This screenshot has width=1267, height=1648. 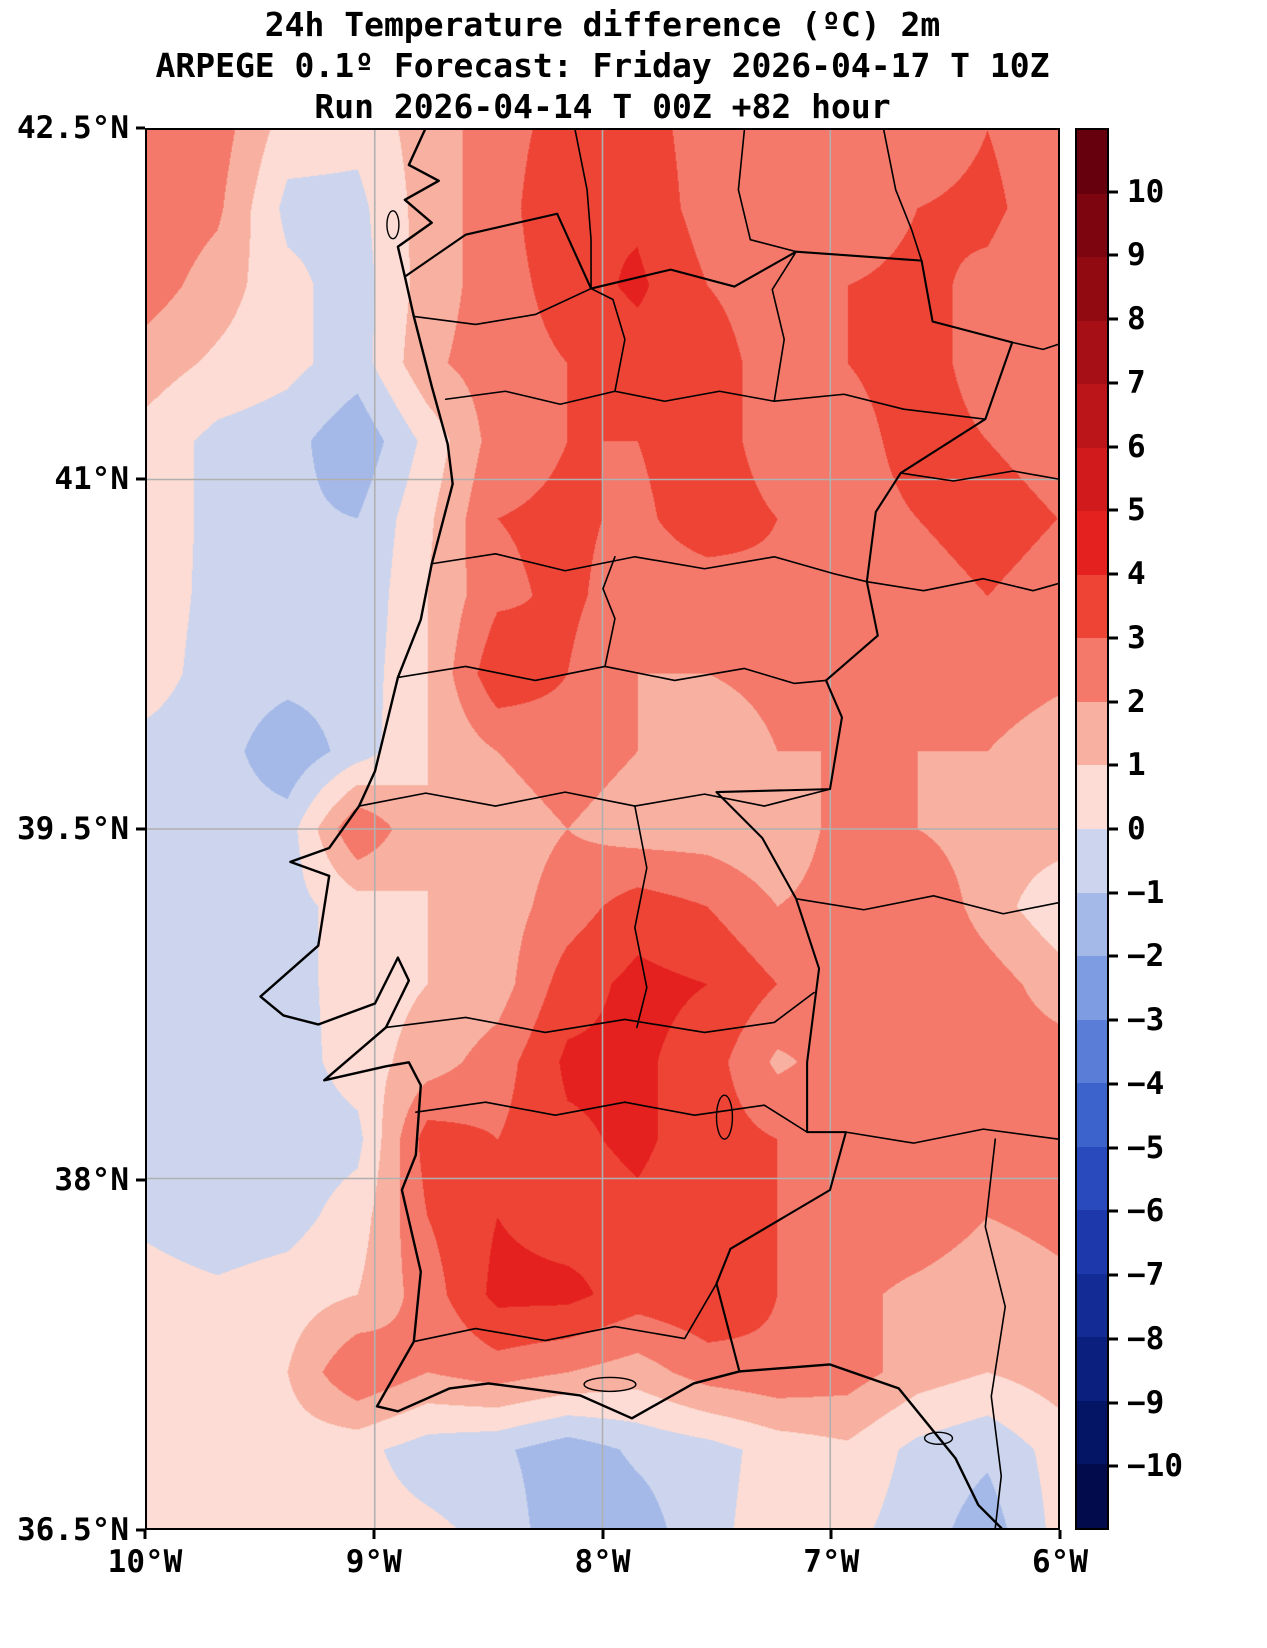 I want to click on colorbar-tick-label: 3, so click(x=1136, y=637).